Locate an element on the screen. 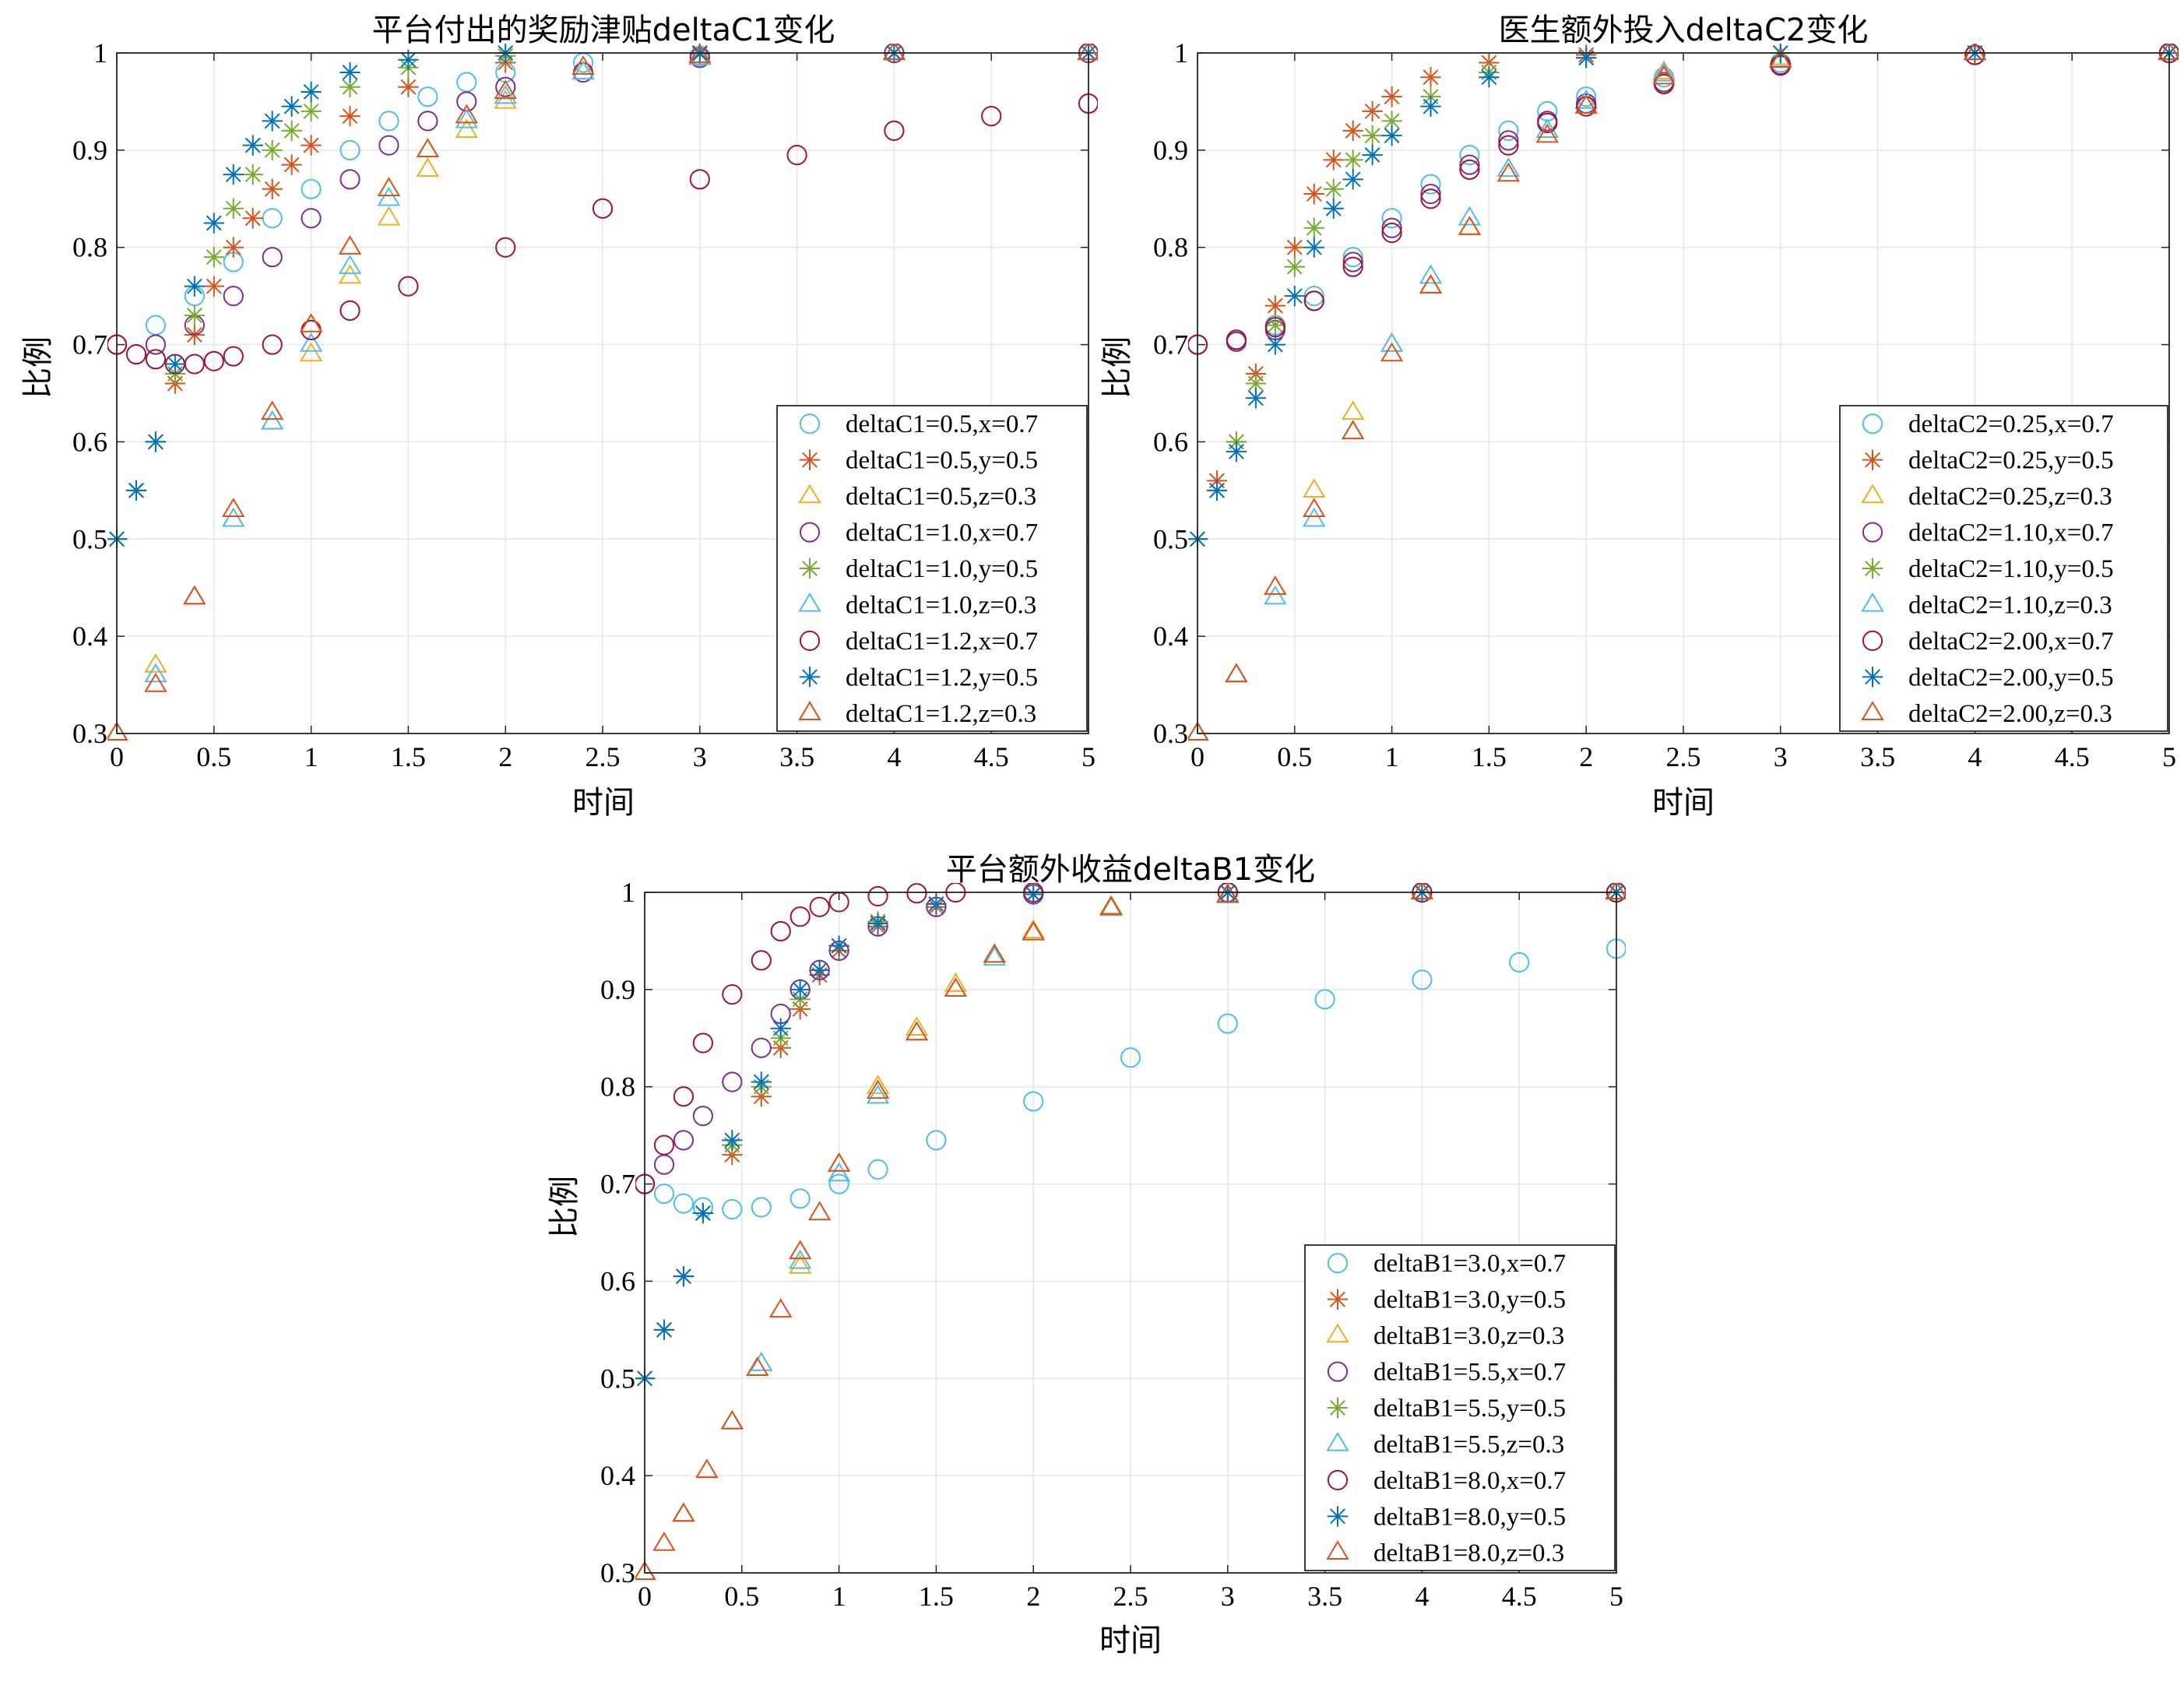 This screenshot has width=2184, height=1685. legend-box is located at coordinates (1460, 1408).